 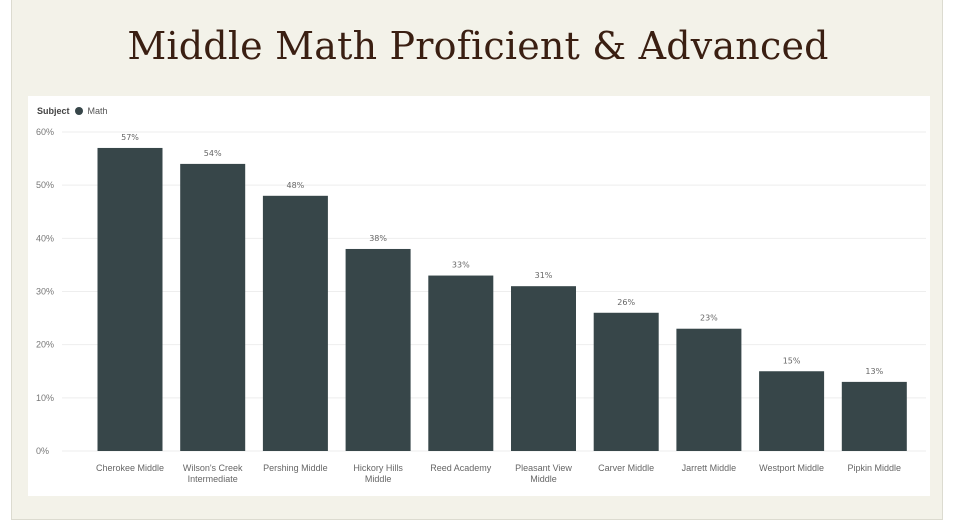 What do you see at coordinates (45, 292) in the screenshot?
I see `y-tick-label: 30%` at bounding box center [45, 292].